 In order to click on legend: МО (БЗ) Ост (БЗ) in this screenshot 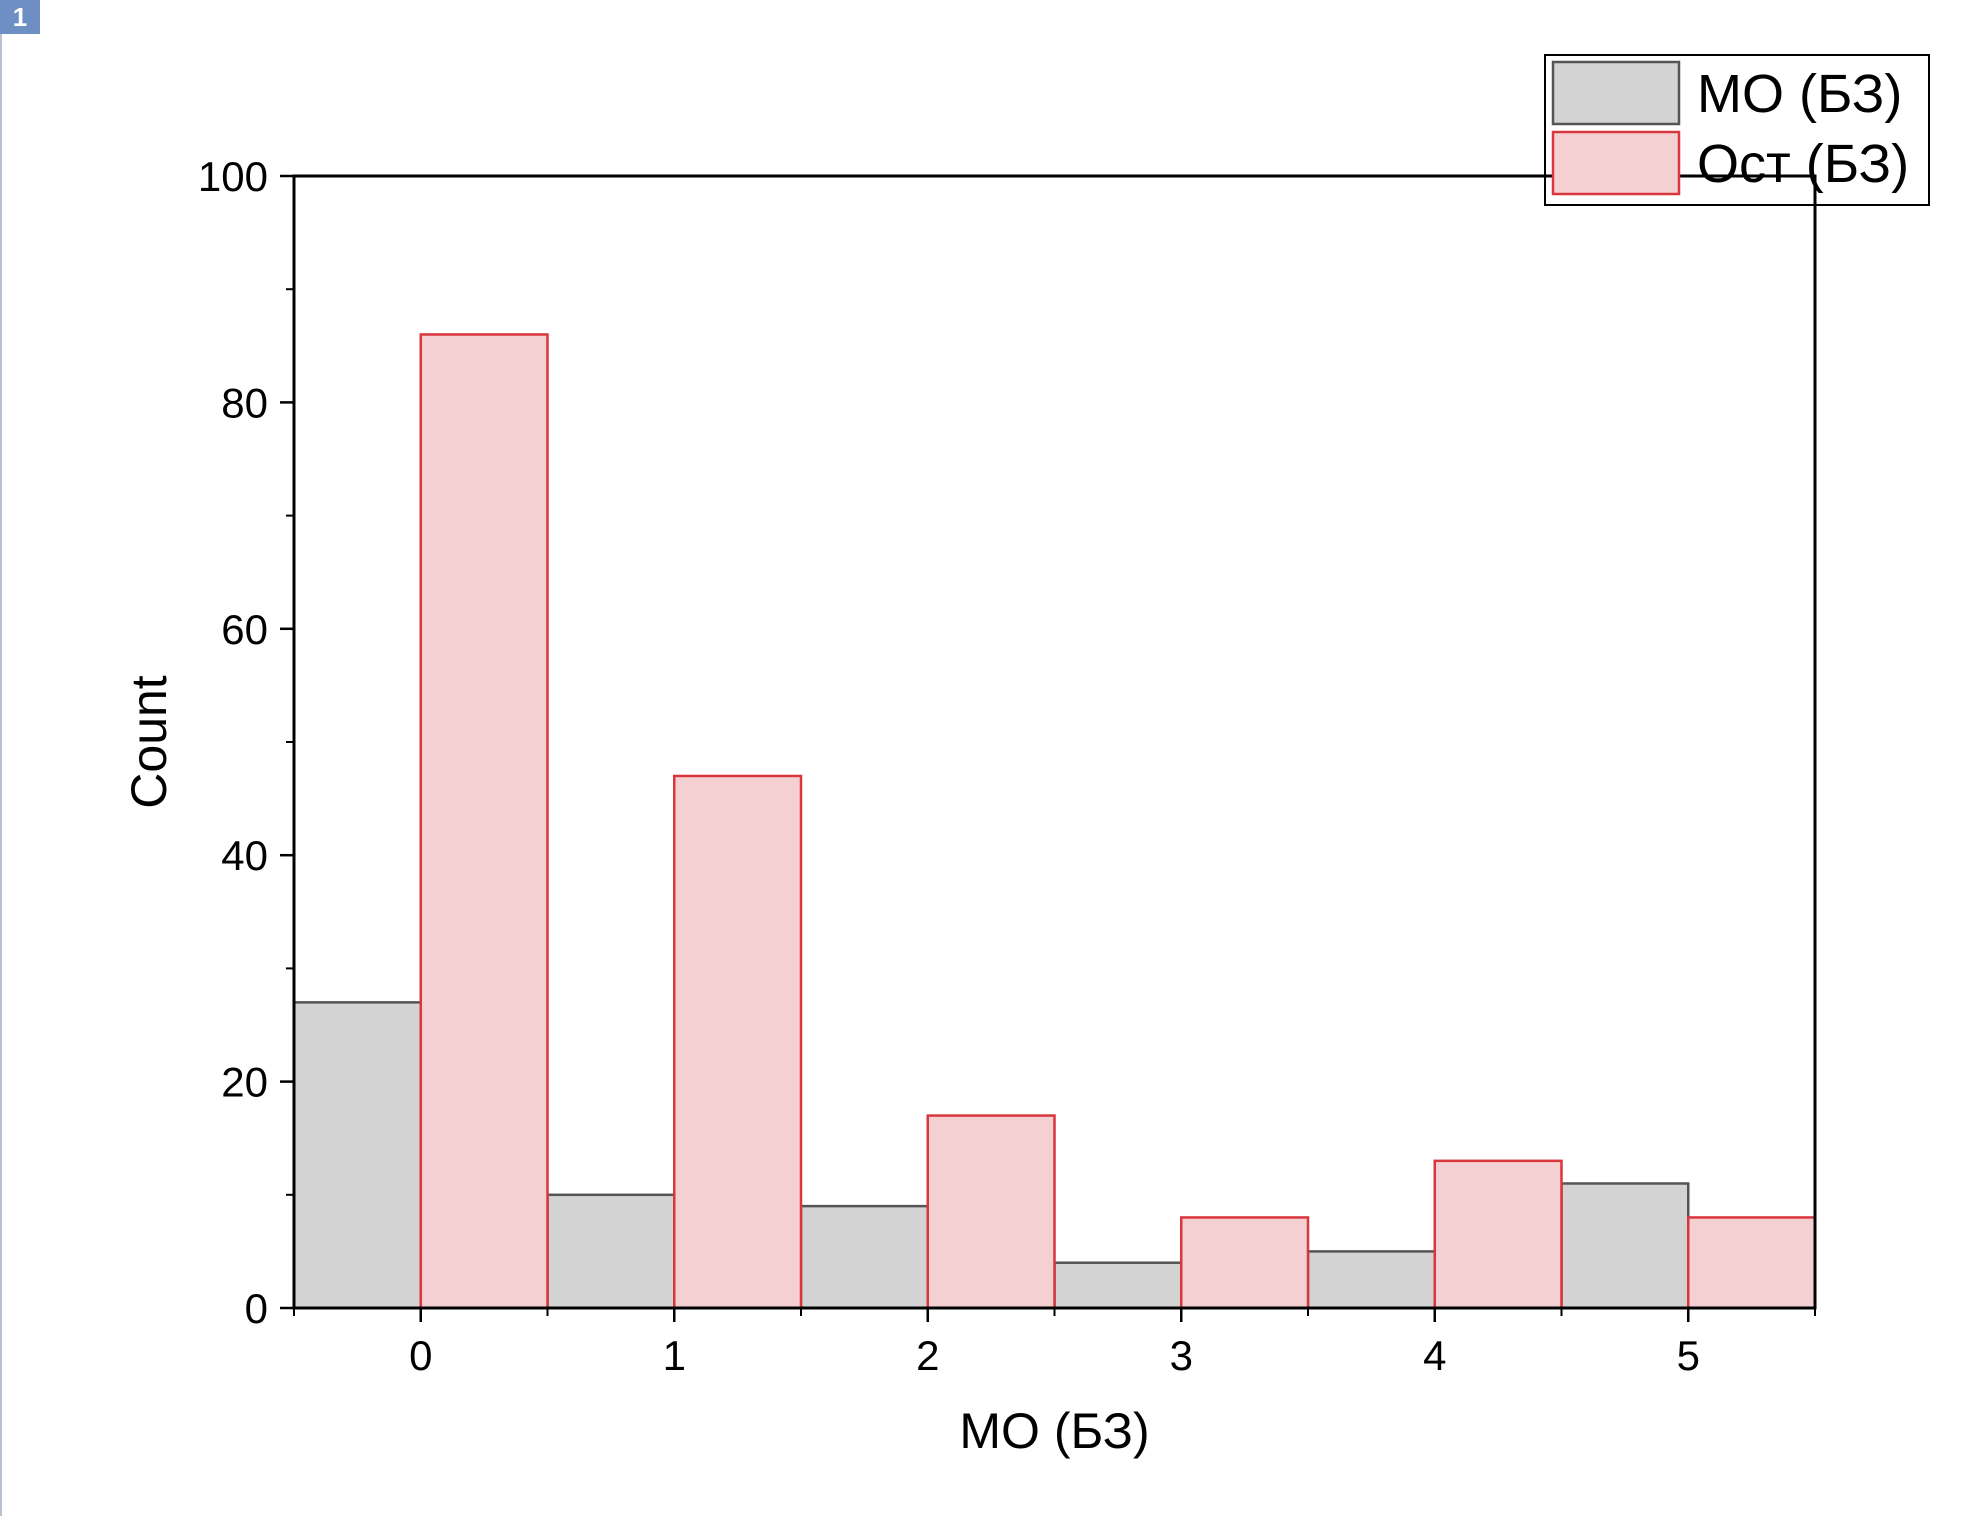, I will do `click(1737, 130)`.